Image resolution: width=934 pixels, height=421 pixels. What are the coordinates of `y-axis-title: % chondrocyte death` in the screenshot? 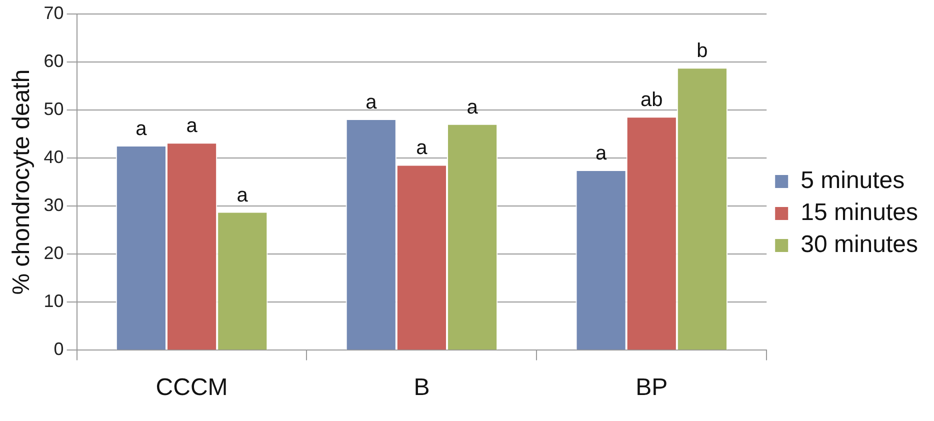 It's located at (22, 182).